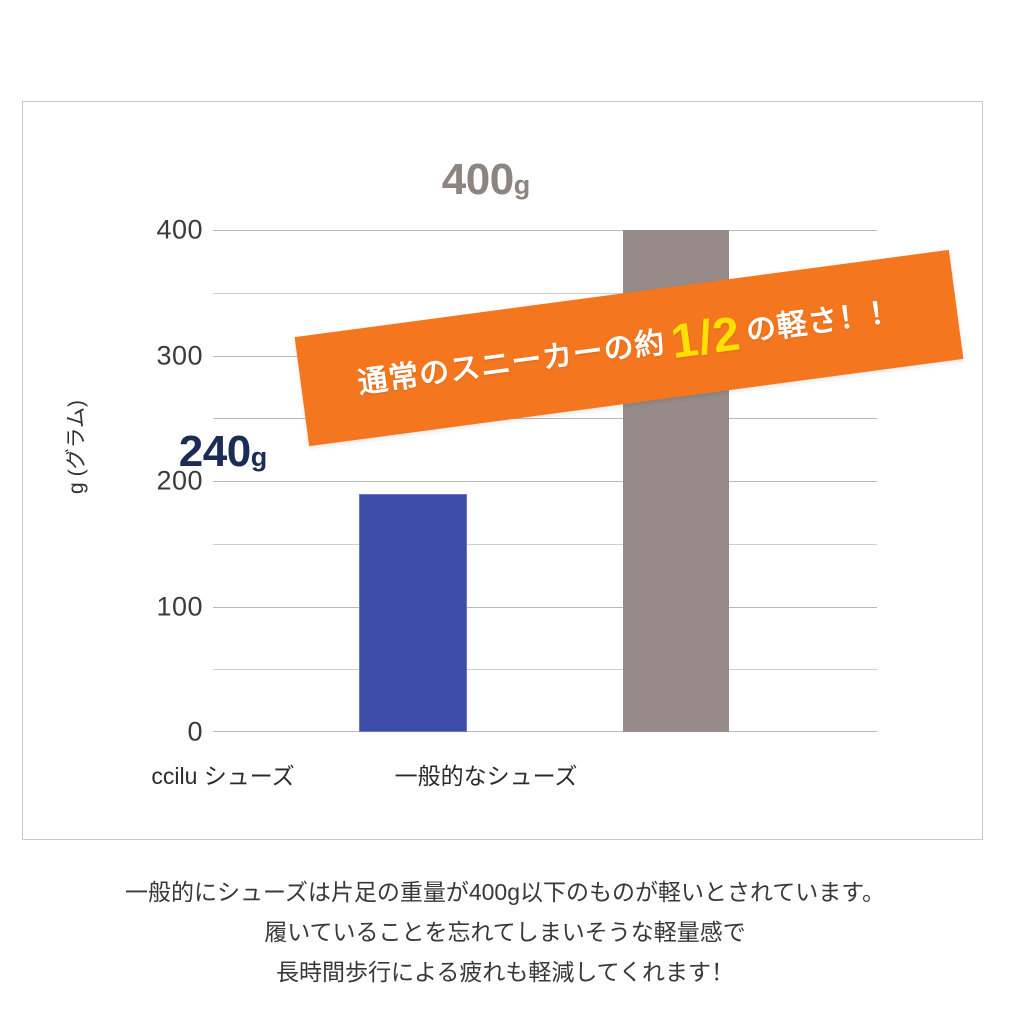 The image size is (1010, 1010). I want to click on value-label-ccilu: 240g, so click(223, 452).